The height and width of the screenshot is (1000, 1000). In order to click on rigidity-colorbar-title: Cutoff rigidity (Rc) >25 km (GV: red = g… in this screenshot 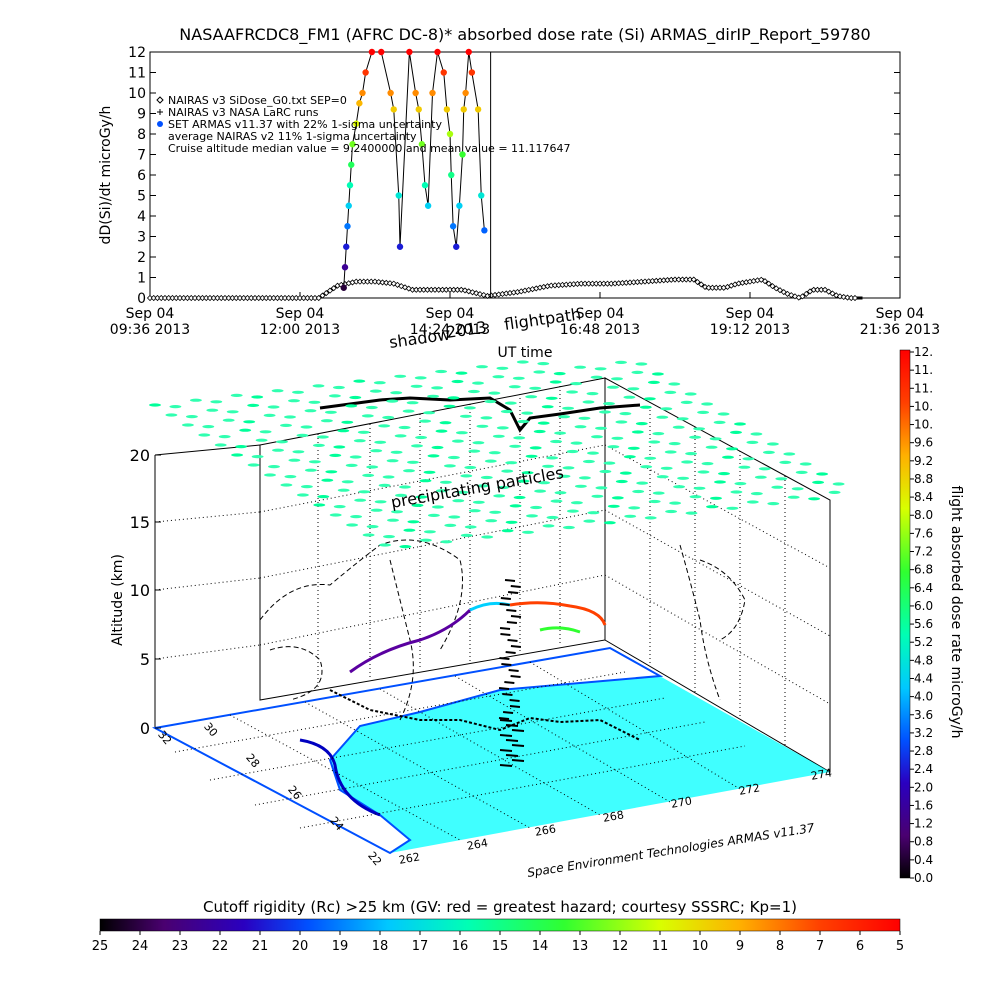, I will do `click(500, 907)`.